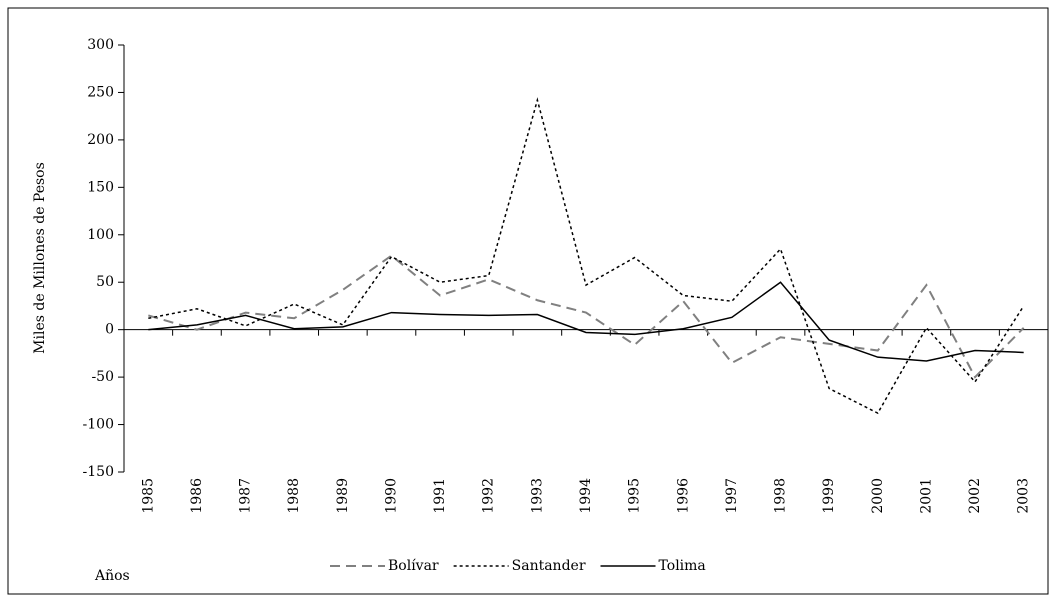  Describe the element at coordinates (98, 425) in the screenshot. I see `y-tick-label: -100` at that location.